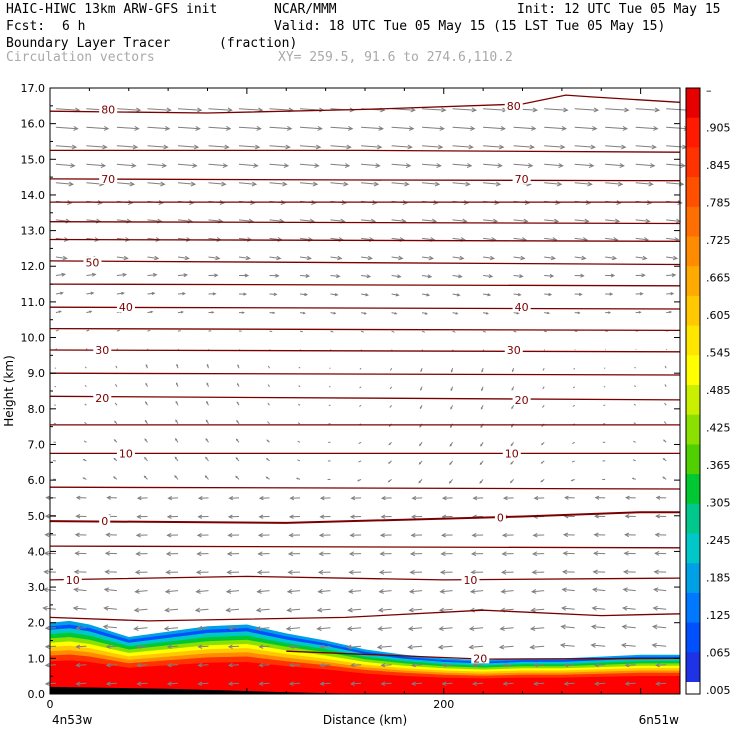  What do you see at coordinates (395, 57) in the screenshot?
I see `xy-coordinates: XY= 259.5, 91.6 to 274.6,110.2` at bounding box center [395, 57].